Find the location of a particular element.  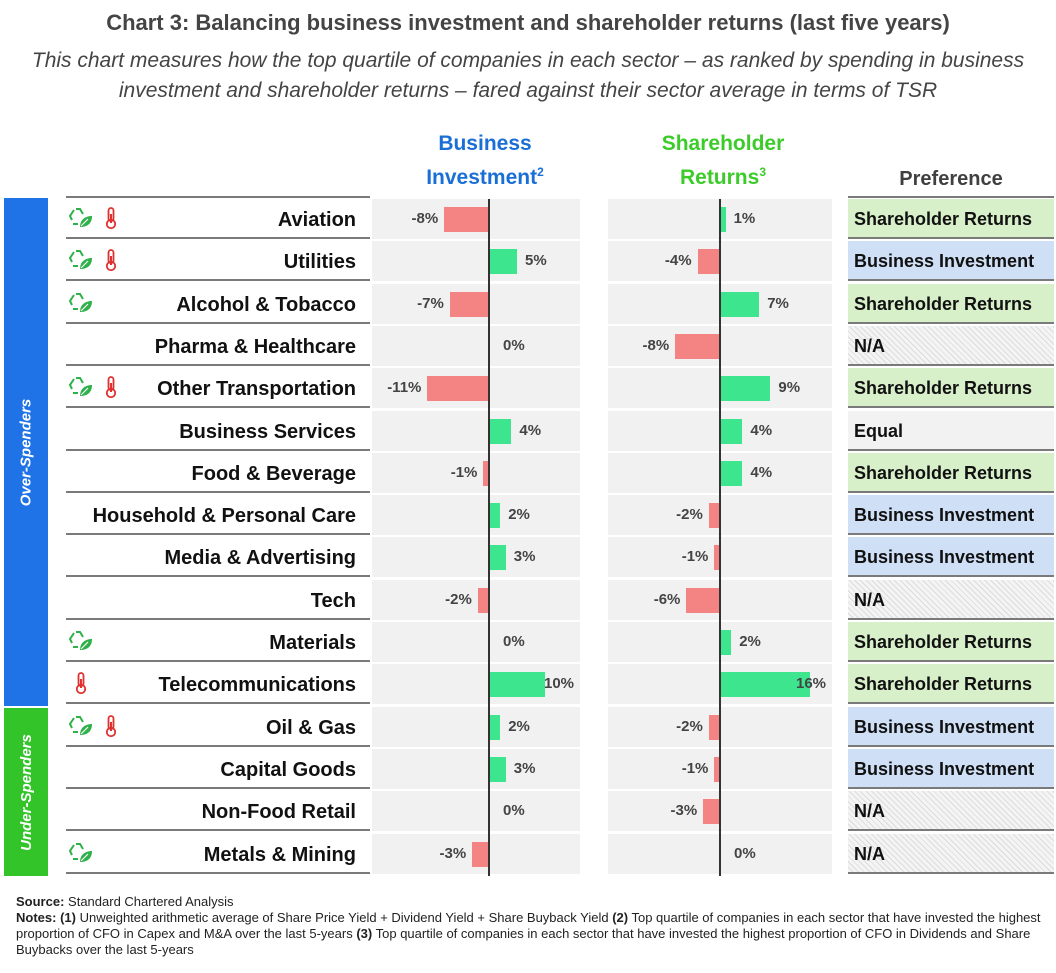

investment-value-label: 3% is located at coordinates (524, 768).